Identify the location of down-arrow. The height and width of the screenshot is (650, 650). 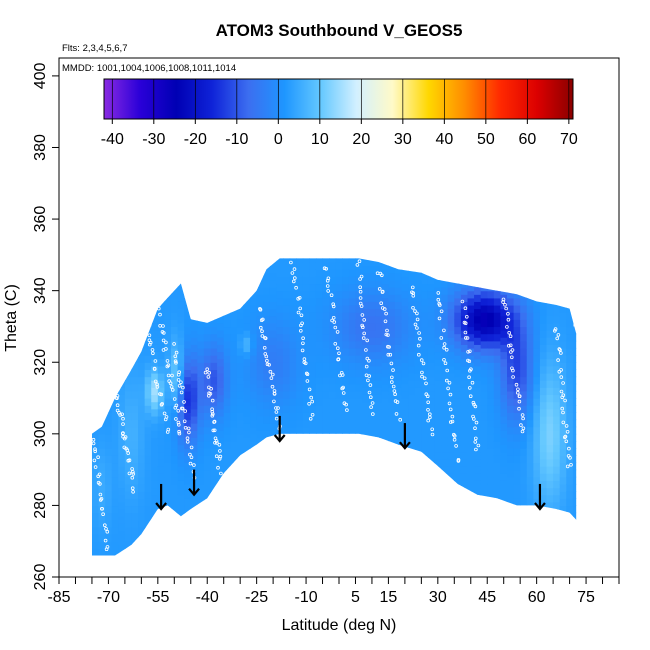
(405, 436).